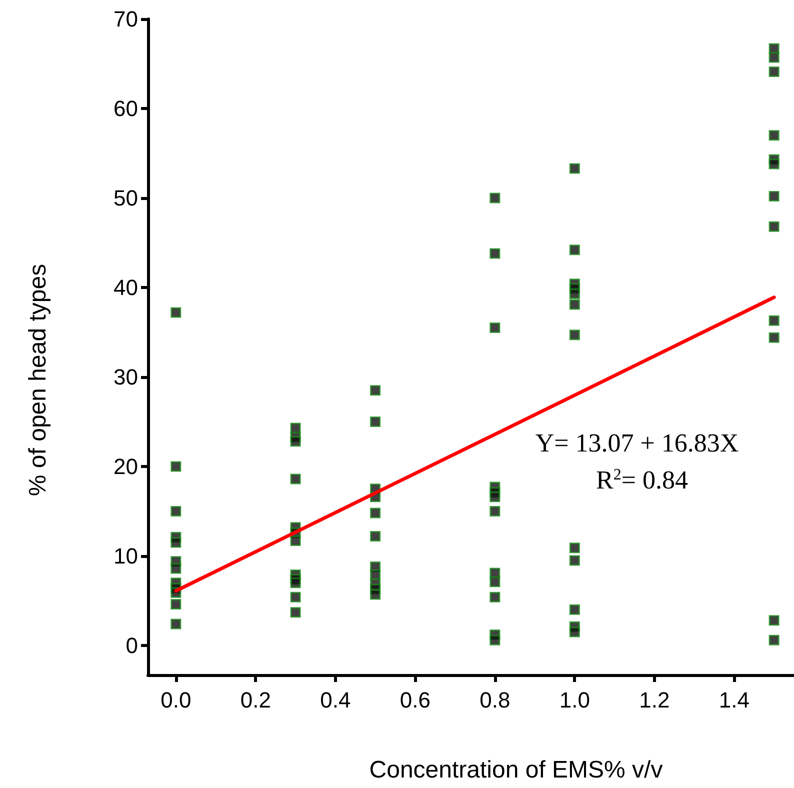 The width and height of the screenshot is (794, 788). What do you see at coordinates (495, 700) in the screenshot?
I see `x-tick-label: 0.8` at bounding box center [495, 700].